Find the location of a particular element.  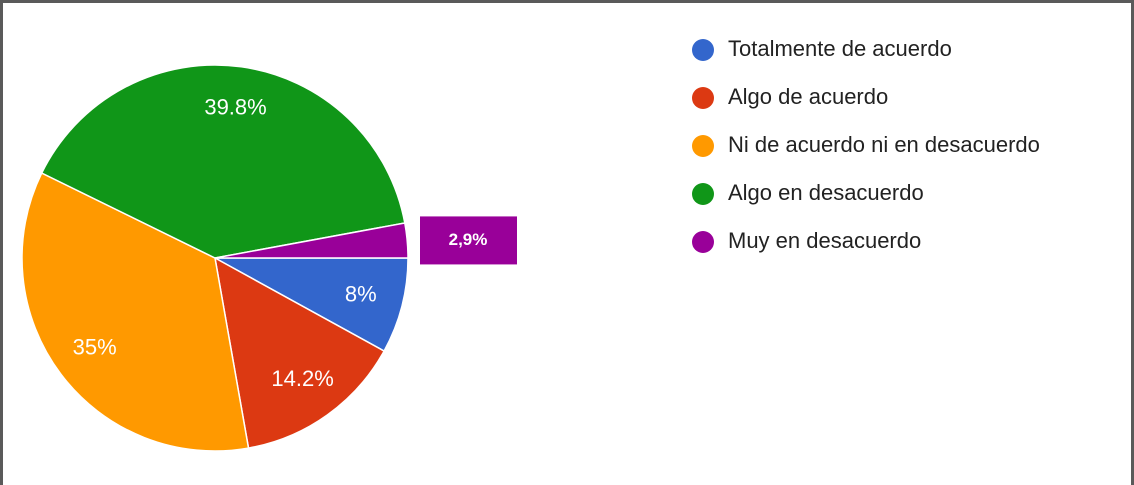

data-label: 2,9% is located at coordinates (468, 239).